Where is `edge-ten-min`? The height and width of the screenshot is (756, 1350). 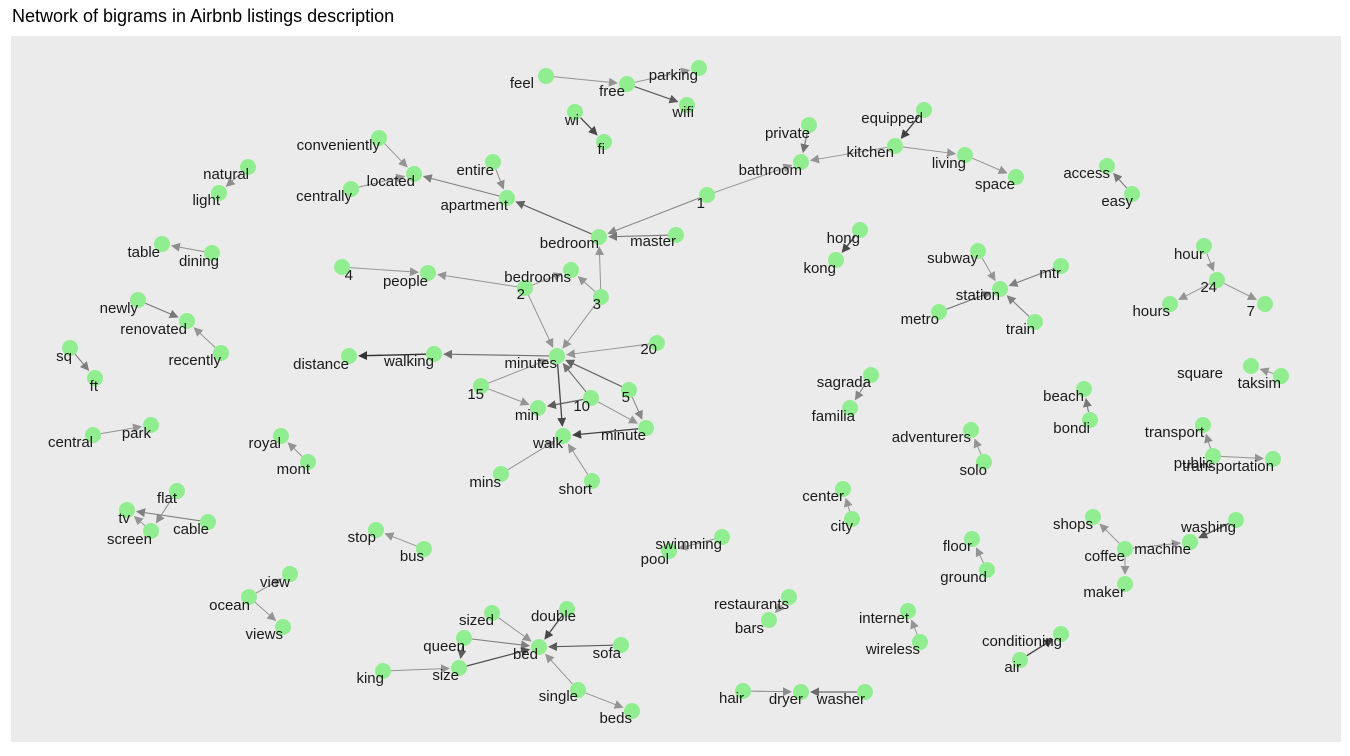 edge-ten-min is located at coordinates (565, 404).